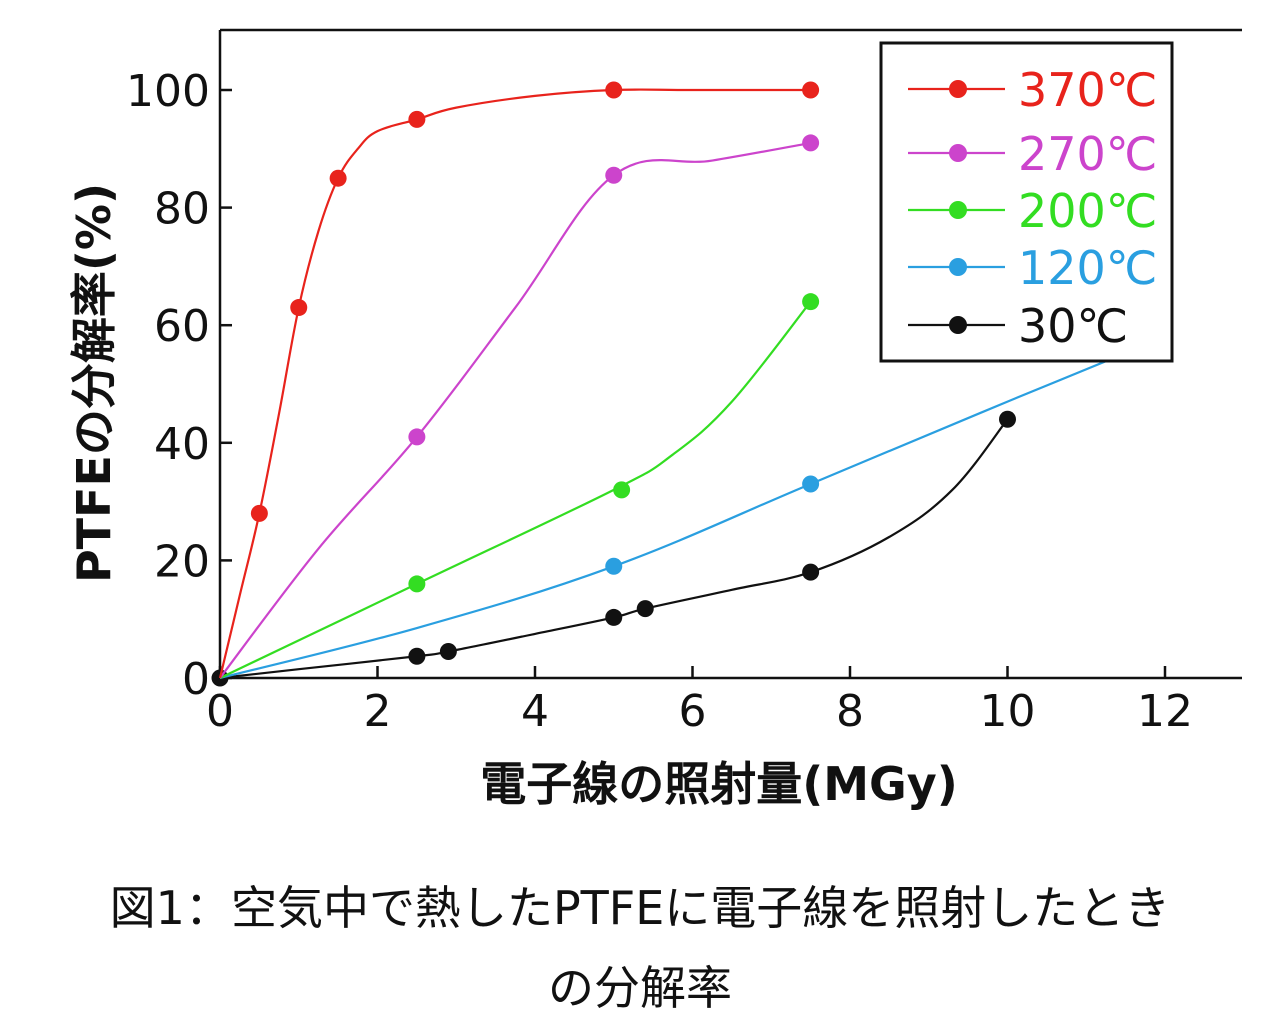  What do you see at coordinates (182, 444) in the screenshot?
I see `y-tick-label: 40` at bounding box center [182, 444].